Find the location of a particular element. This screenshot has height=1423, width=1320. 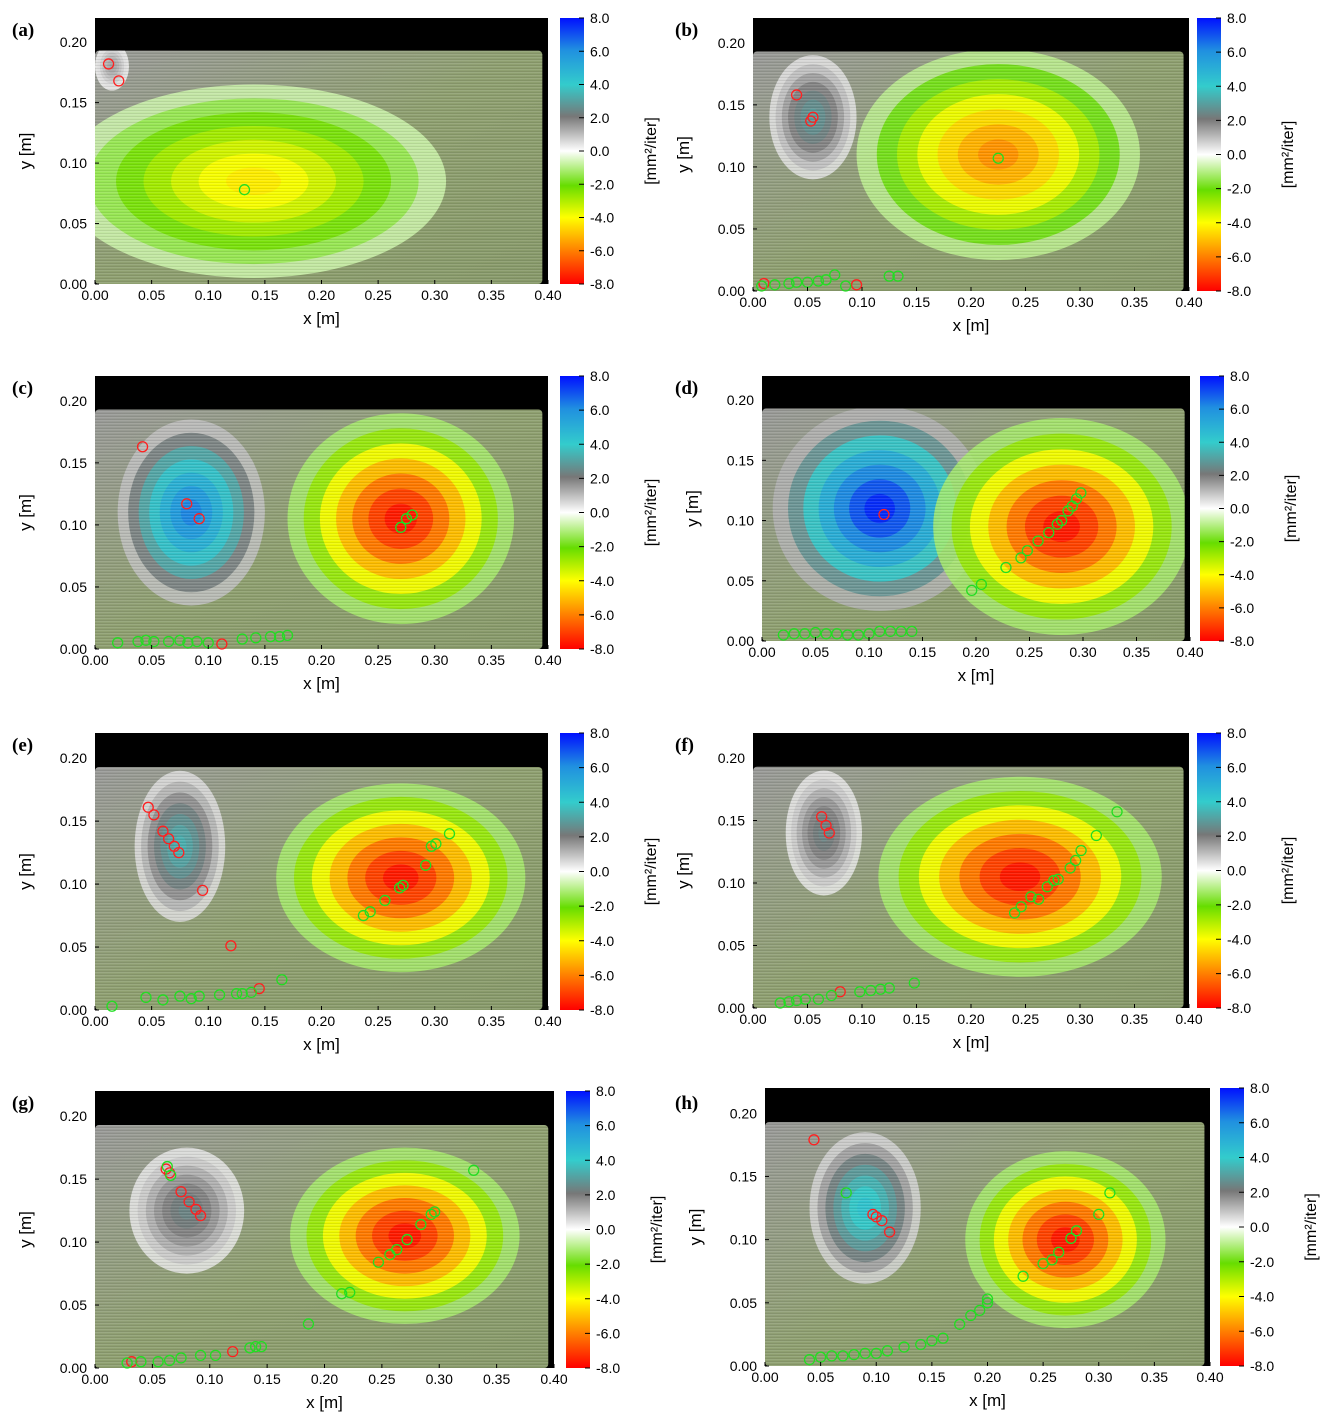

colorbar-tick-label: 8.0 is located at coordinates (600, 733).